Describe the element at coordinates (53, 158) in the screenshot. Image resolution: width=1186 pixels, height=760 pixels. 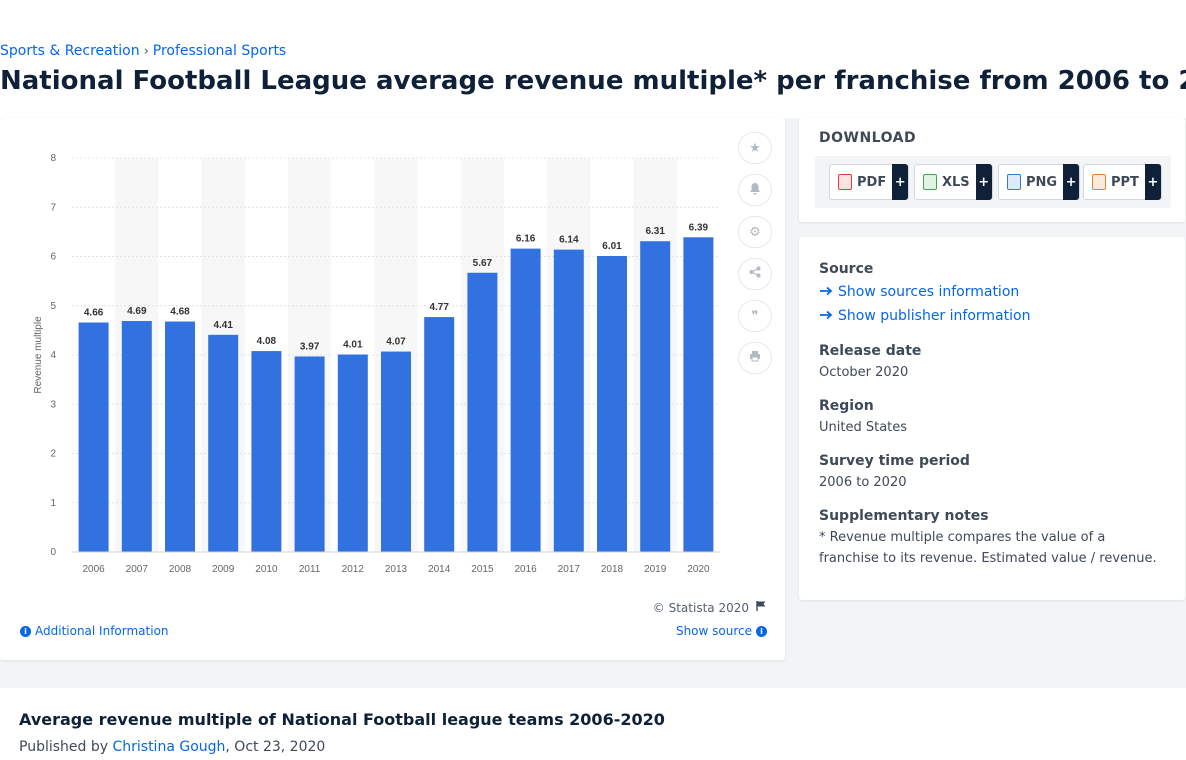
I see `y-tick-label: 8` at that location.